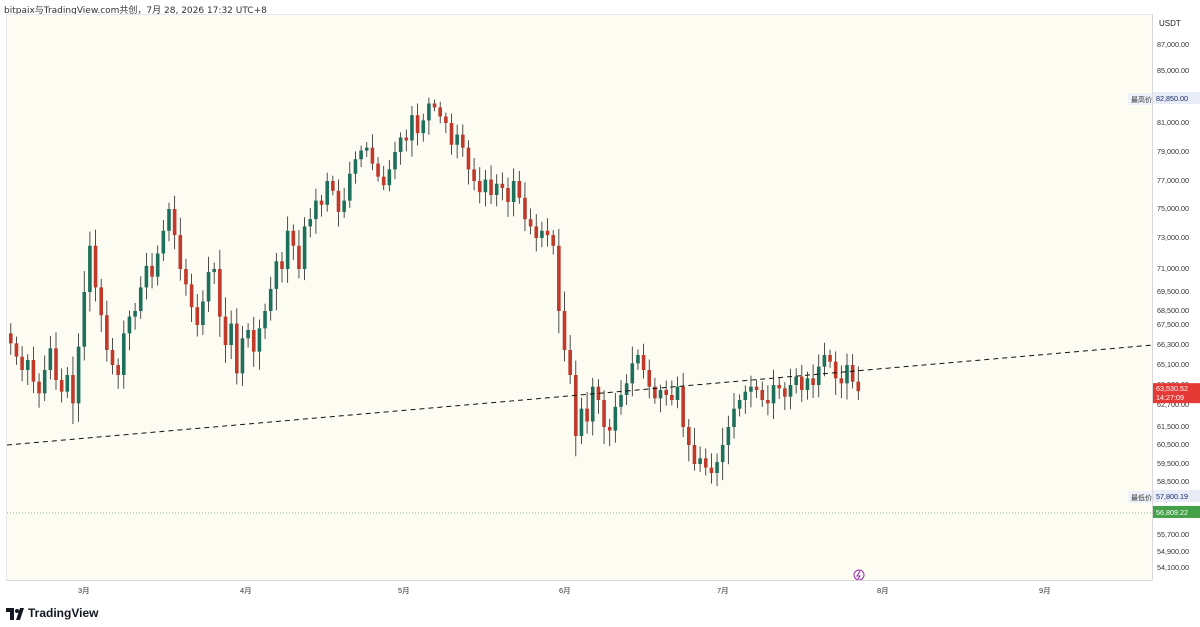 The width and height of the screenshot is (1200, 627). Describe the element at coordinates (1173, 268) in the screenshot. I see `price-tick-label: 71,000.00` at that location.